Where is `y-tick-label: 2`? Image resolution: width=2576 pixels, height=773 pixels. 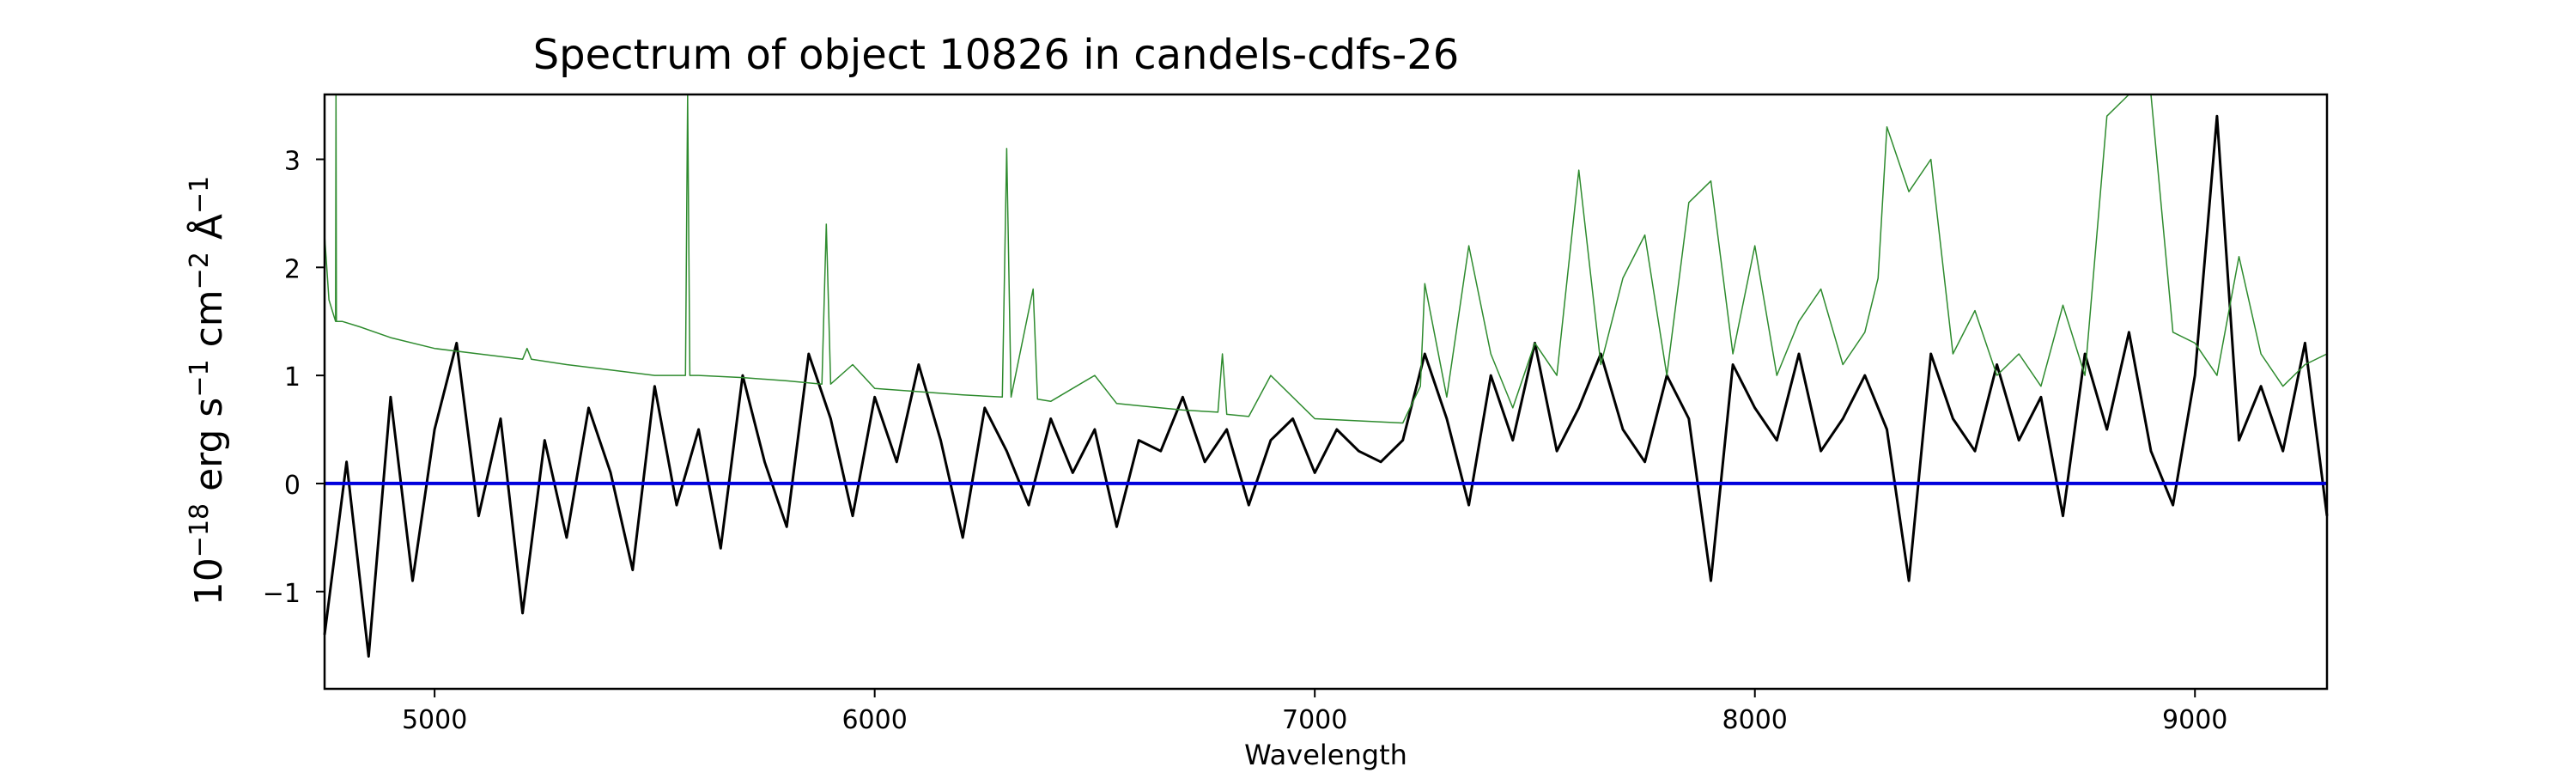 y-tick-label: 2 is located at coordinates (292, 269).